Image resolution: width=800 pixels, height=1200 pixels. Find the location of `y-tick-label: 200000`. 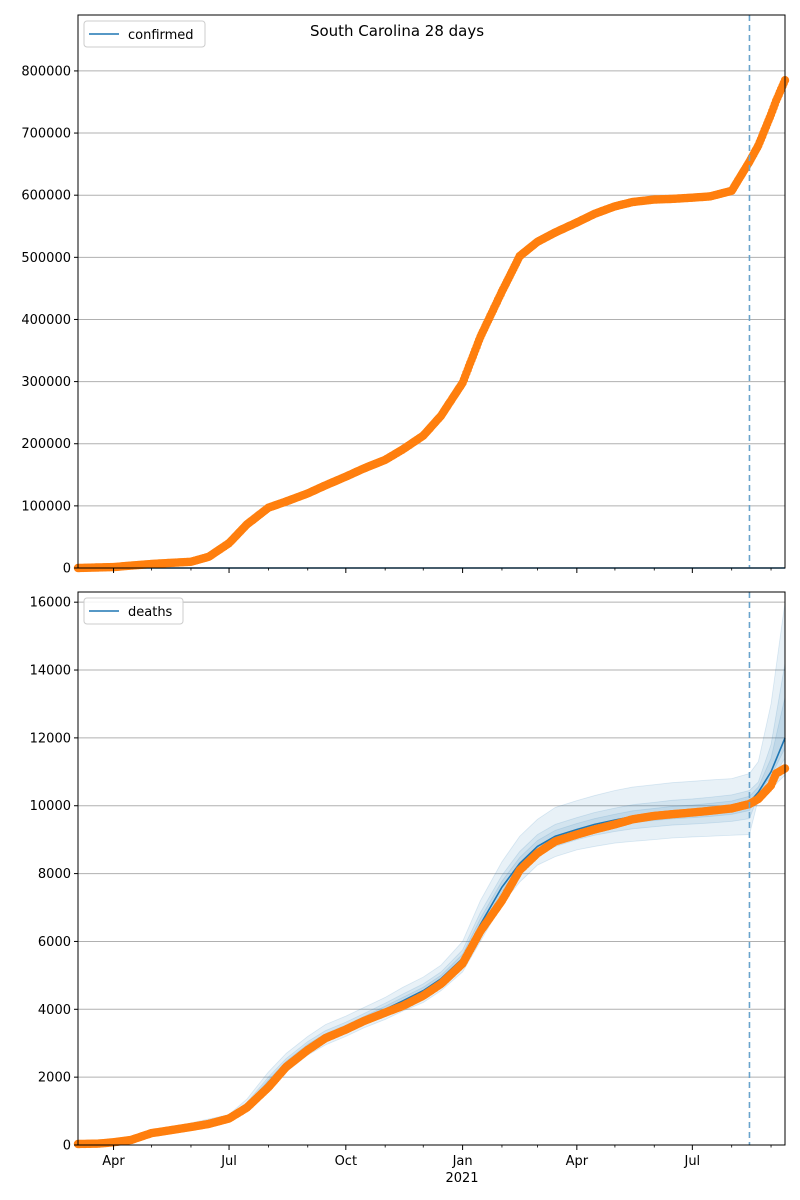

y-tick-label: 200000 is located at coordinates (46, 444).